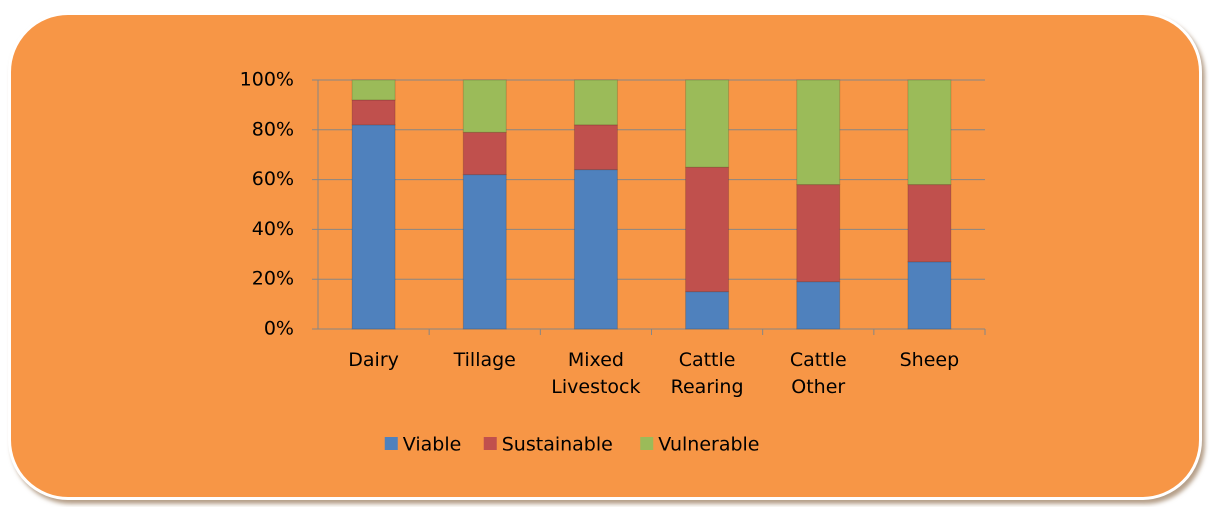 The width and height of the screenshot is (1210, 507). What do you see at coordinates (484, 360) in the screenshot?
I see `x-tick-label: Tillage` at bounding box center [484, 360].